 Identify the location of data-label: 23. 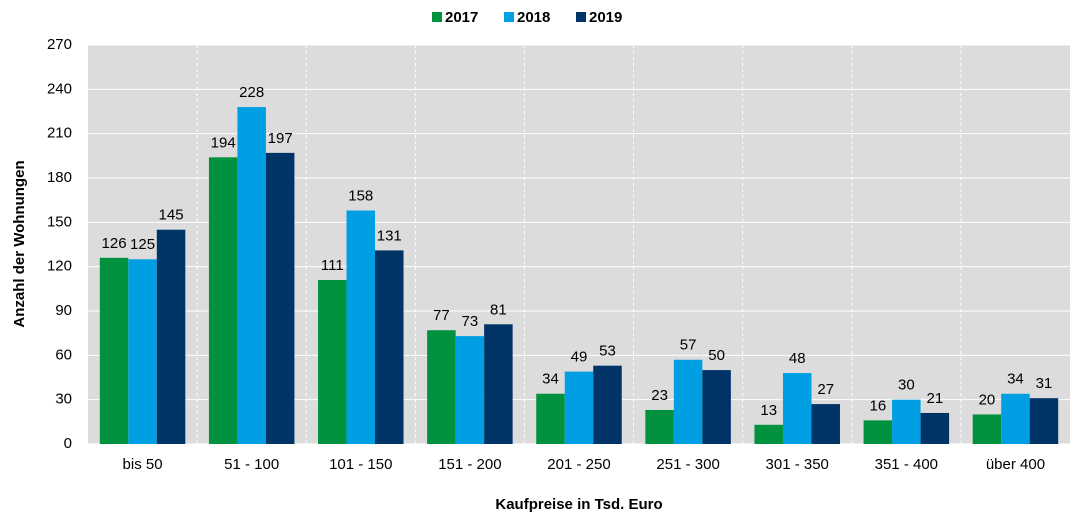
(659, 395).